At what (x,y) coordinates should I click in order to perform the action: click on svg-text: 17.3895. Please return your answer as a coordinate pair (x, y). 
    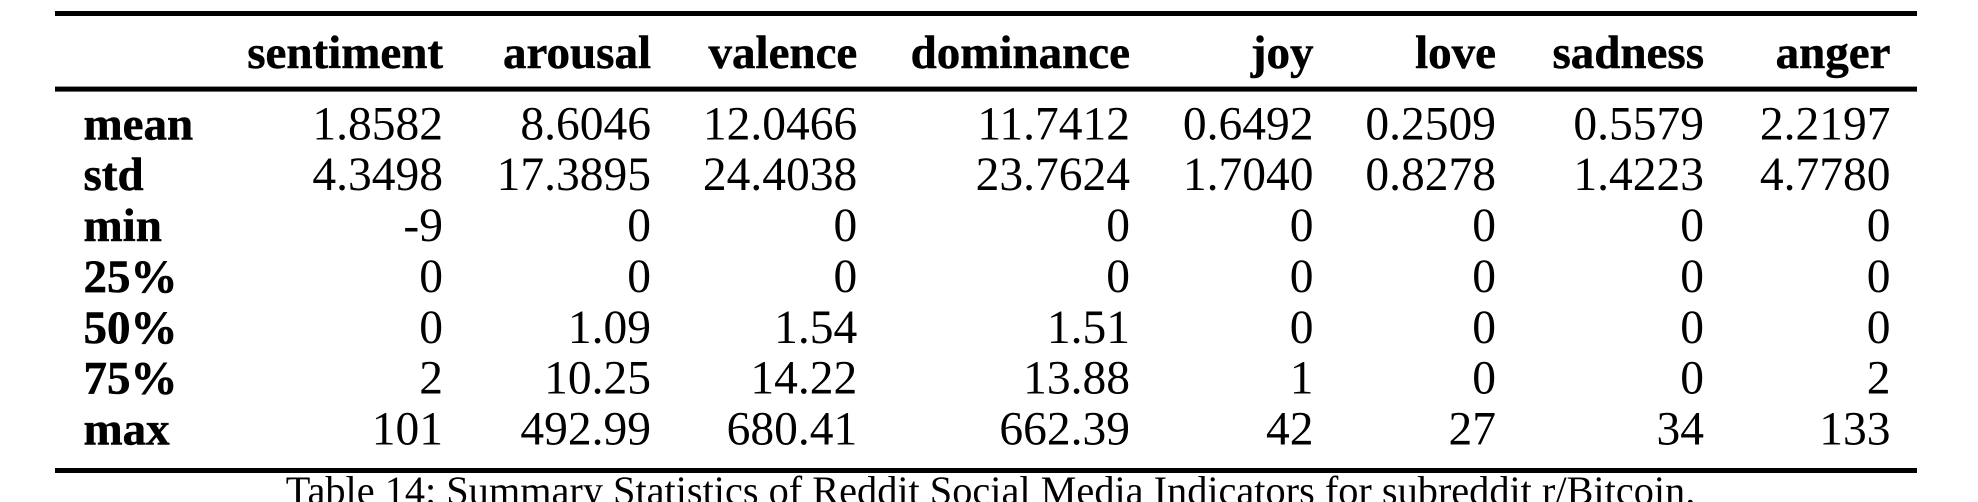
    Looking at the image, I should click on (574, 175).